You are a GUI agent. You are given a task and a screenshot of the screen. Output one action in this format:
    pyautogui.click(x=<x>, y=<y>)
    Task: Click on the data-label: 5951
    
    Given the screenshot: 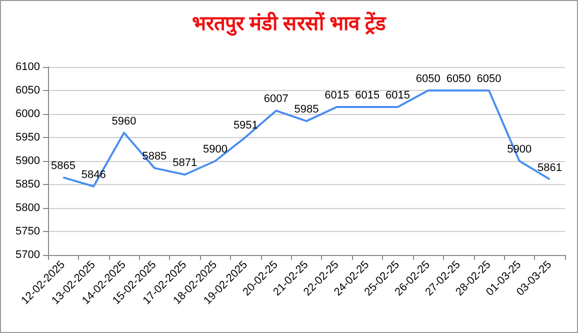 What is the action you would take?
    pyautogui.click(x=245, y=126)
    